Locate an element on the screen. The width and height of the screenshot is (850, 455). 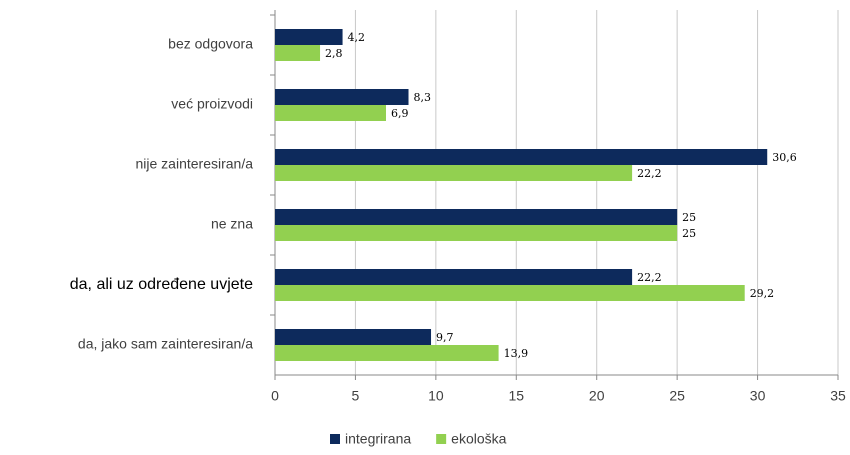
legend-label: integrirana is located at coordinates (378, 439).